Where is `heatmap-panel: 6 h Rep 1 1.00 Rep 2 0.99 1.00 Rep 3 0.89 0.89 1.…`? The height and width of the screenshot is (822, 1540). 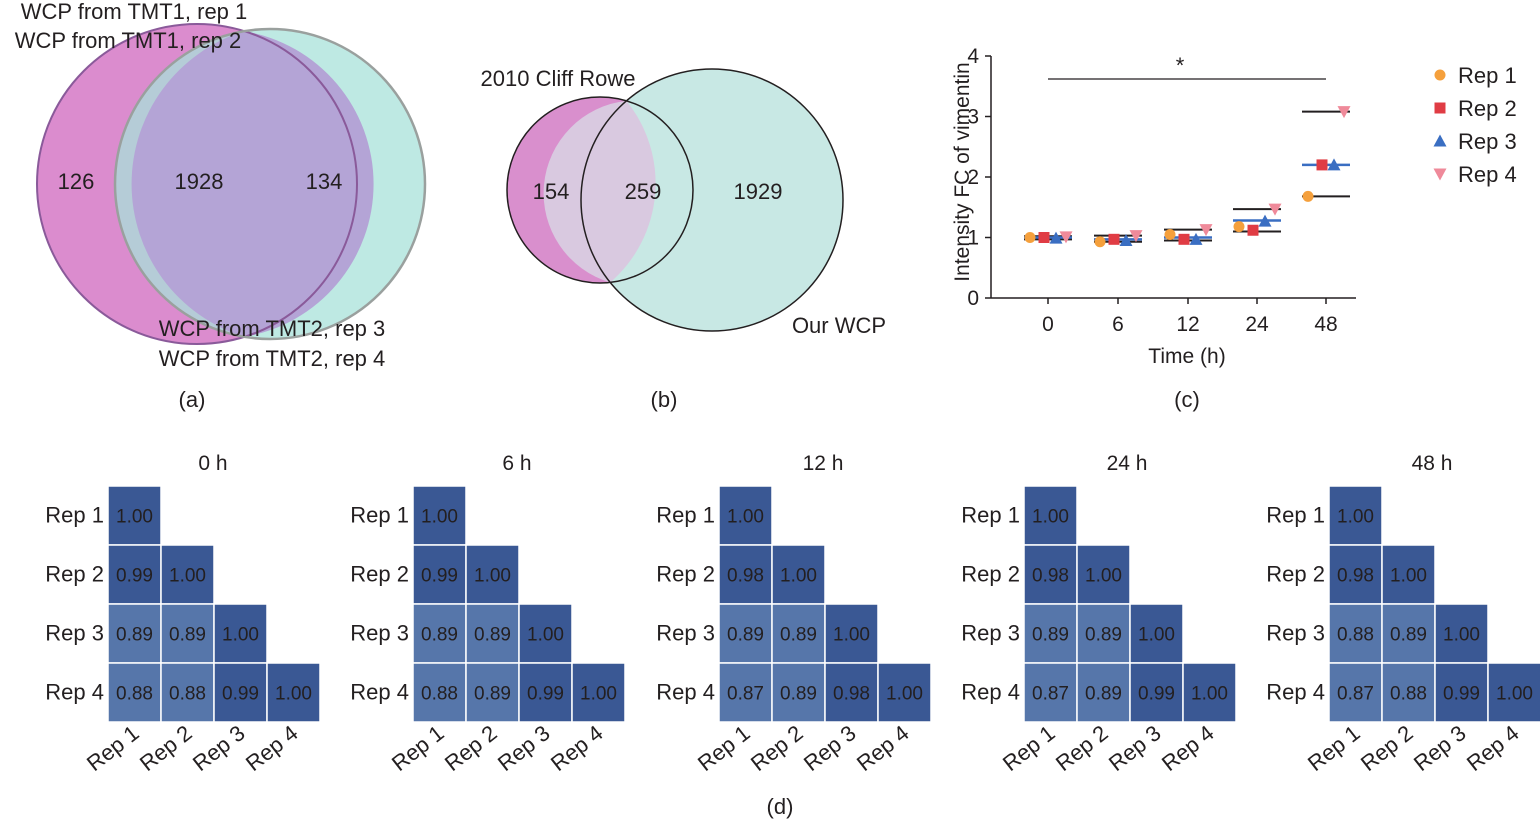 heatmap-panel: 6 h Rep 1 1.00 Rep 2 0.99 1.00 Rep 3 0.89 0.89 1.… is located at coordinates (488, 614).